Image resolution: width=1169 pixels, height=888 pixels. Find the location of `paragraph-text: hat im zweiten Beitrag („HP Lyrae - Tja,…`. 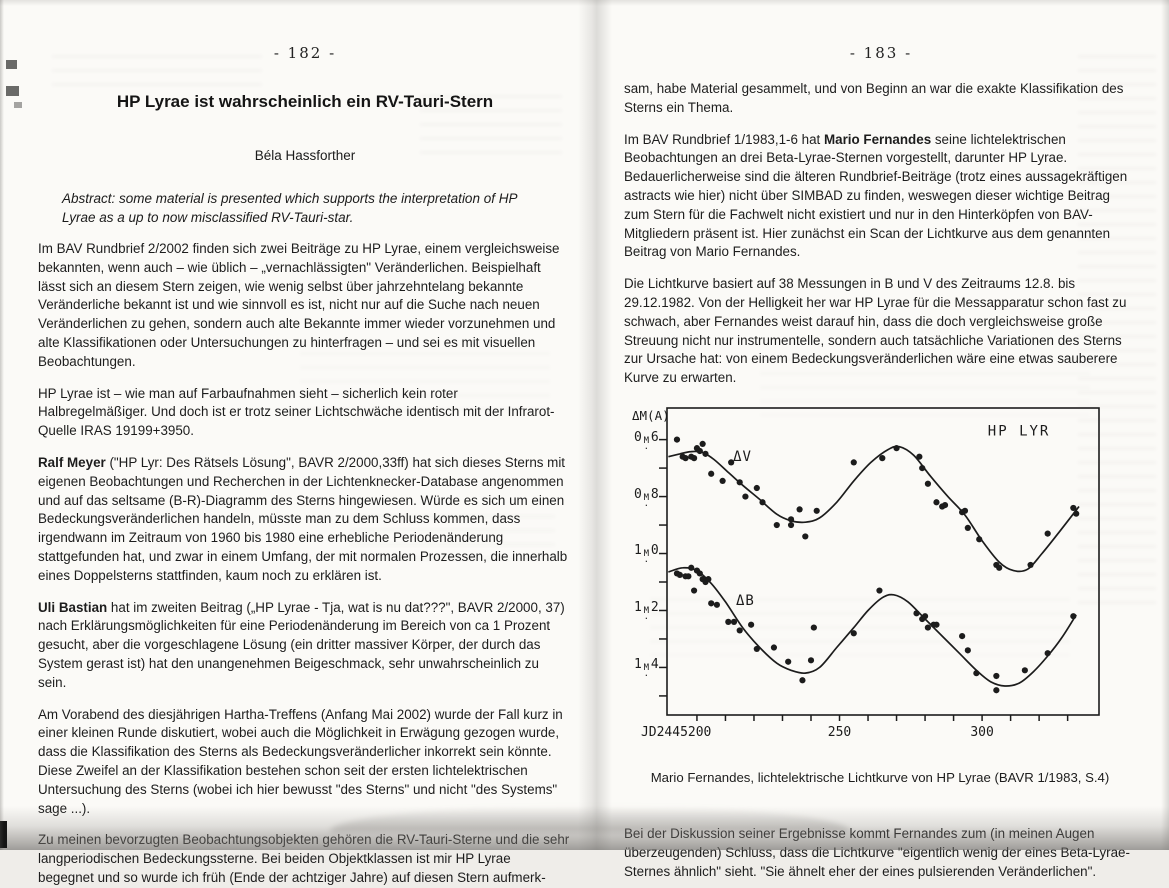

paragraph-text: hat im zweiten Beitrag („HP Lyrae - Tja,… is located at coordinates (301, 644).